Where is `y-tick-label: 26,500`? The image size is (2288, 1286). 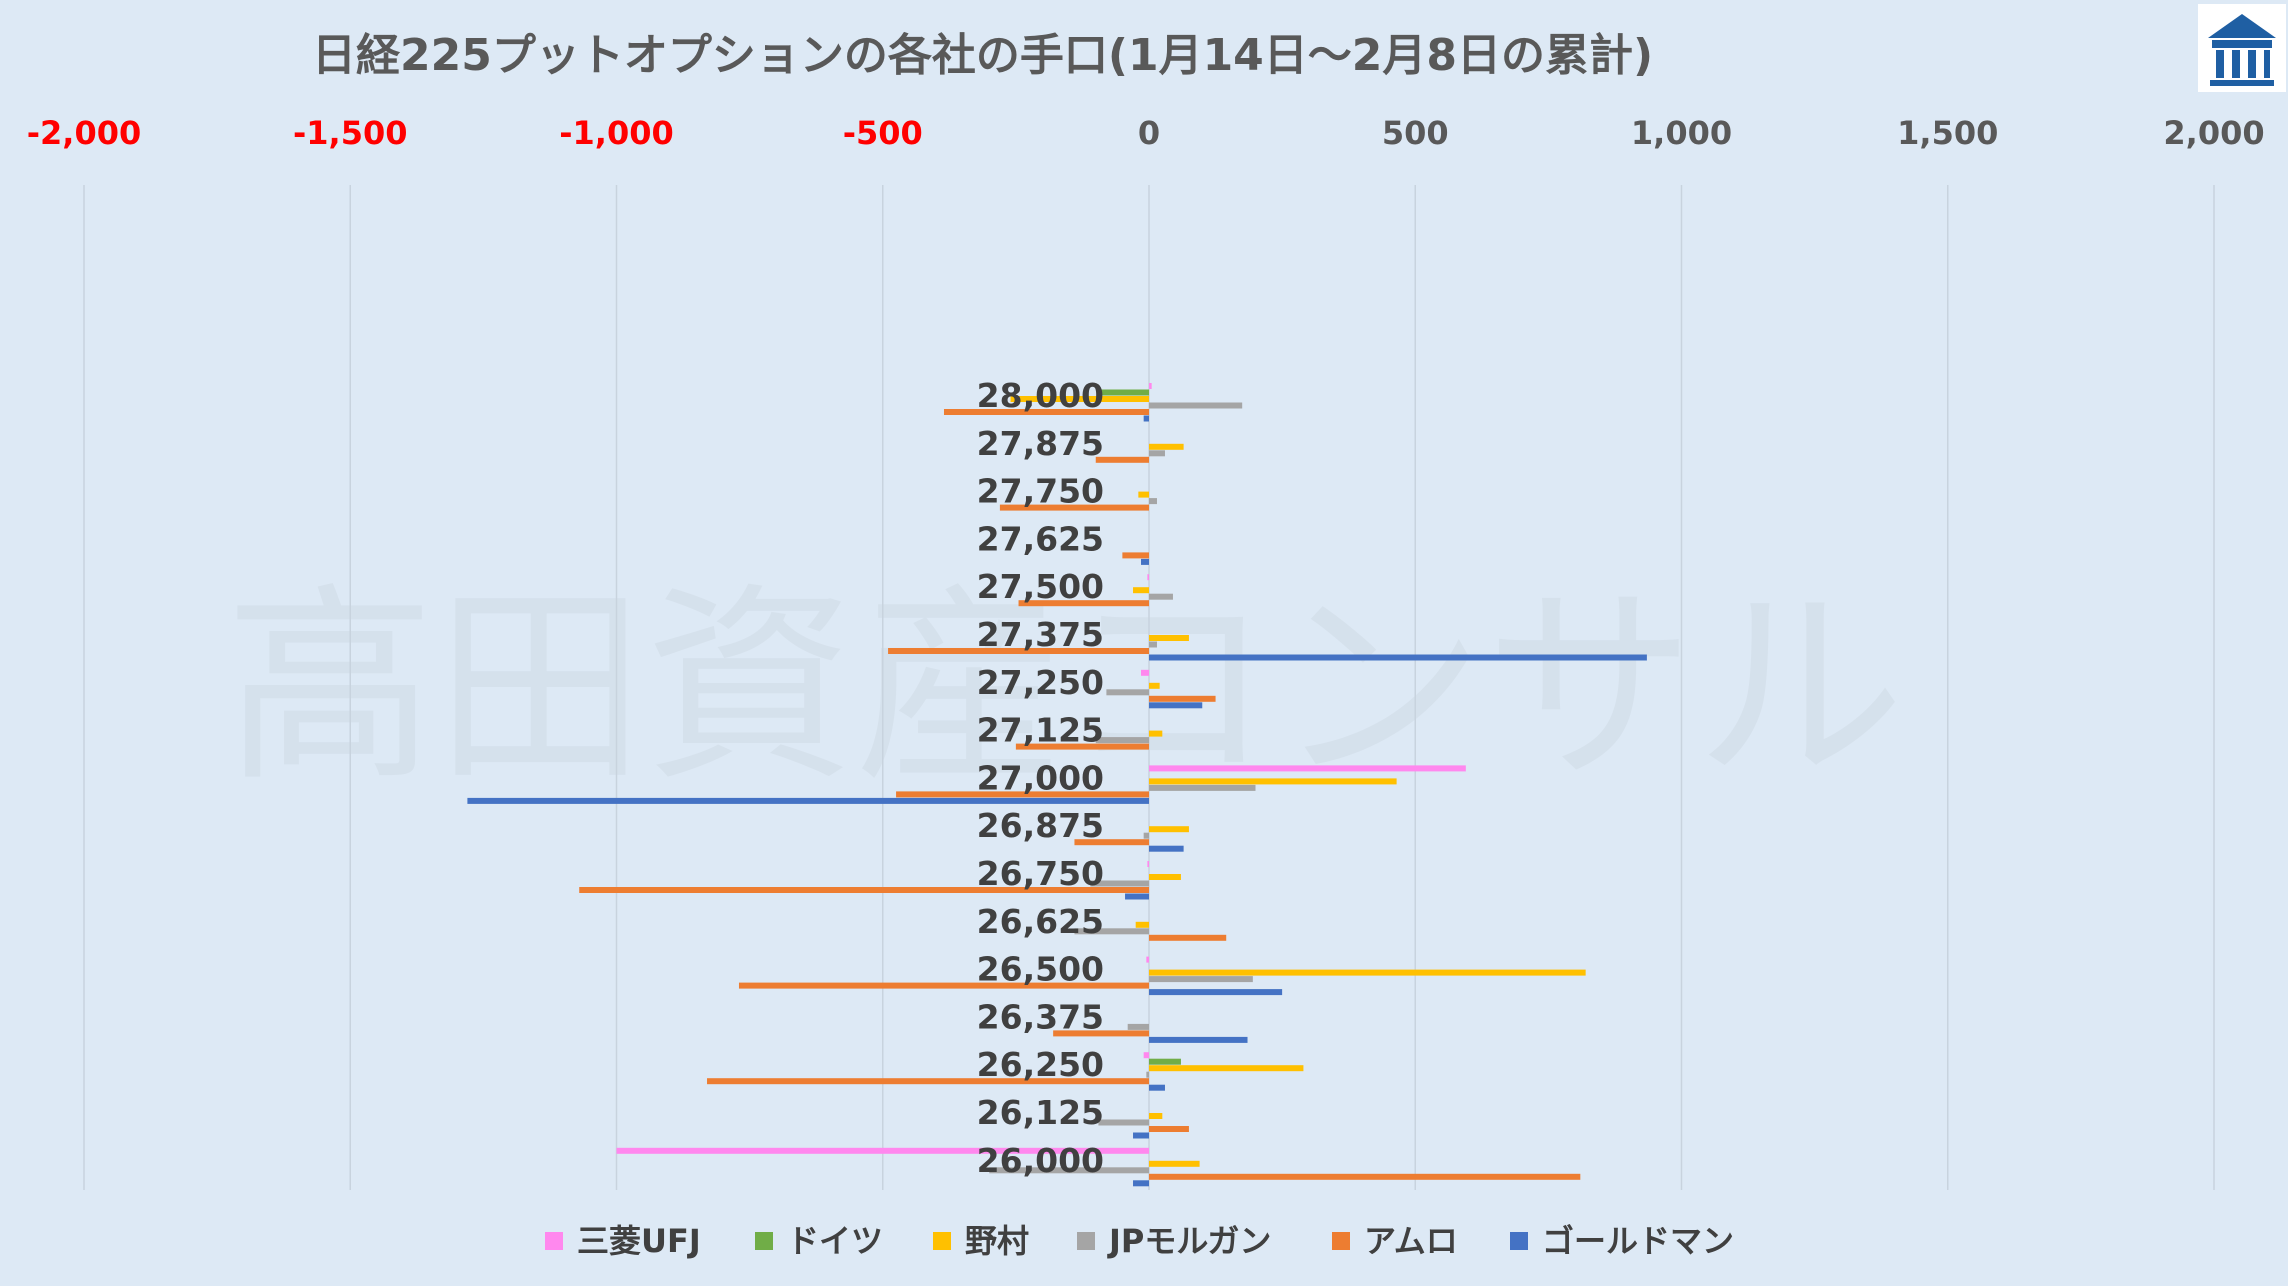
y-tick-label: 26,500 is located at coordinates (1040, 969).